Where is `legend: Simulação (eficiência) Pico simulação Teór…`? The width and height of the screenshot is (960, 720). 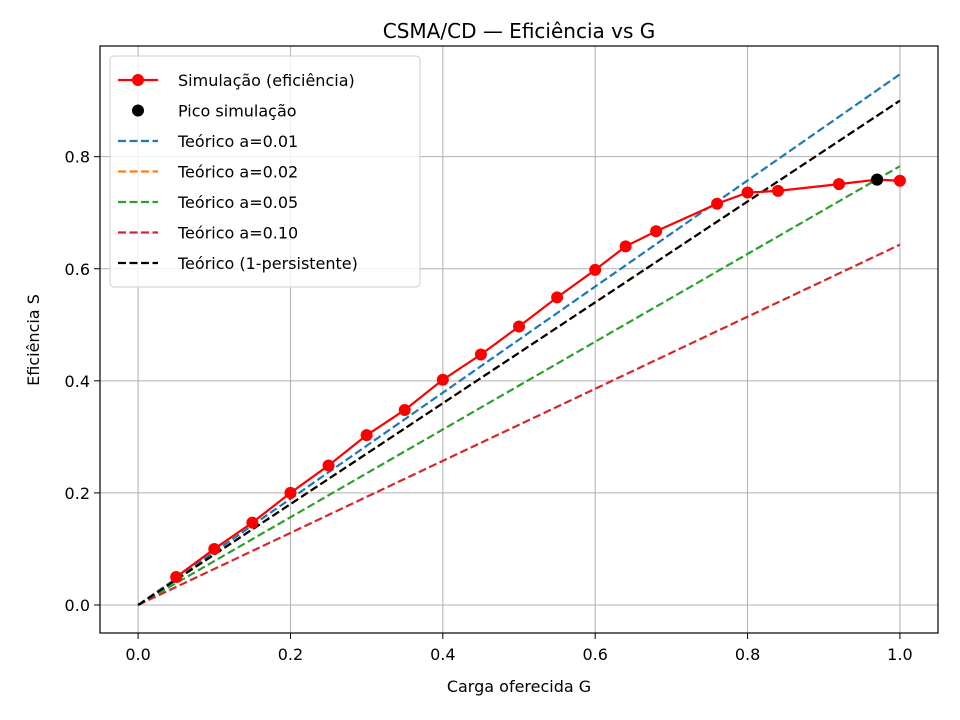 legend: Simulação (eficiência) Pico simulação Teór… is located at coordinates (265, 171).